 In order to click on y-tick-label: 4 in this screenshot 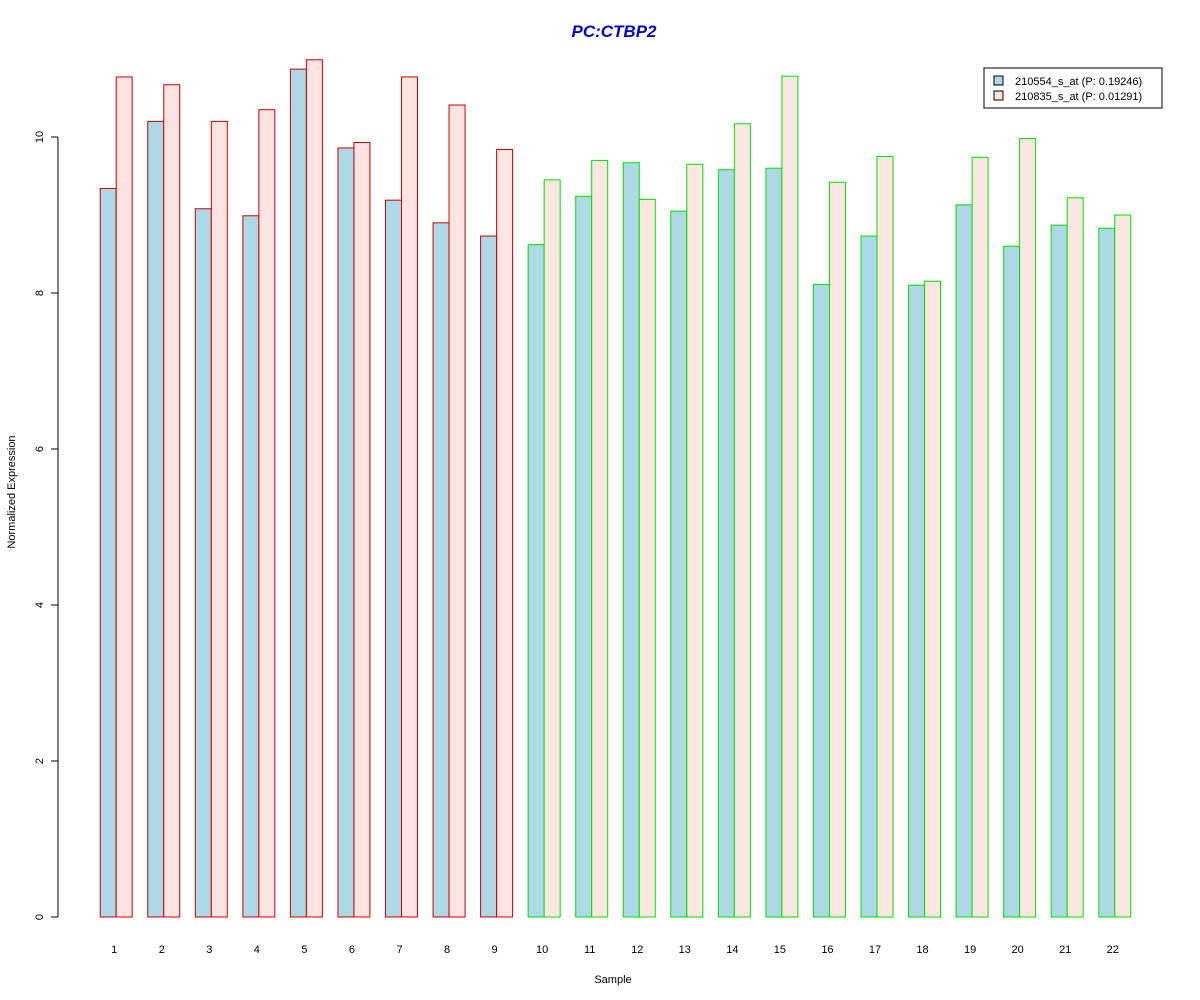, I will do `click(40, 605)`.